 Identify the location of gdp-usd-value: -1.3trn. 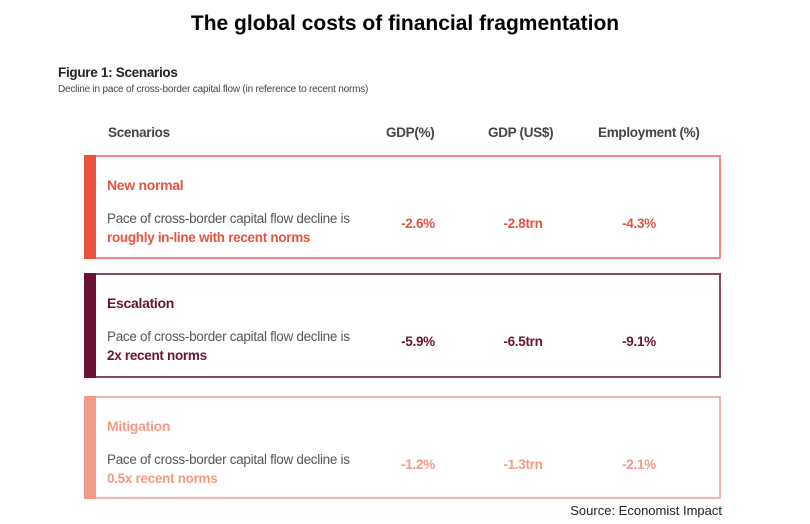
(523, 464).